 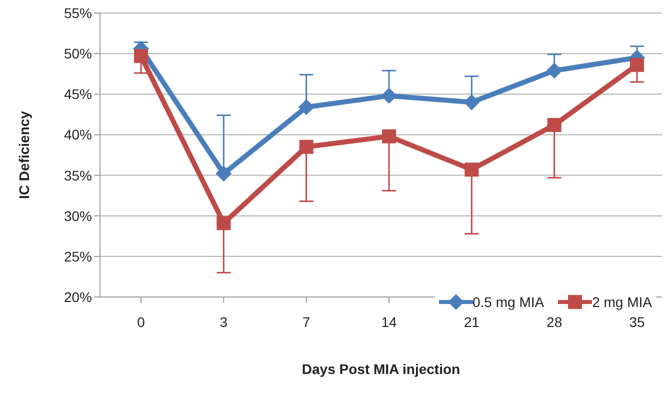 I want to click on x-tick-label: 14, so click(x=389, y=322).